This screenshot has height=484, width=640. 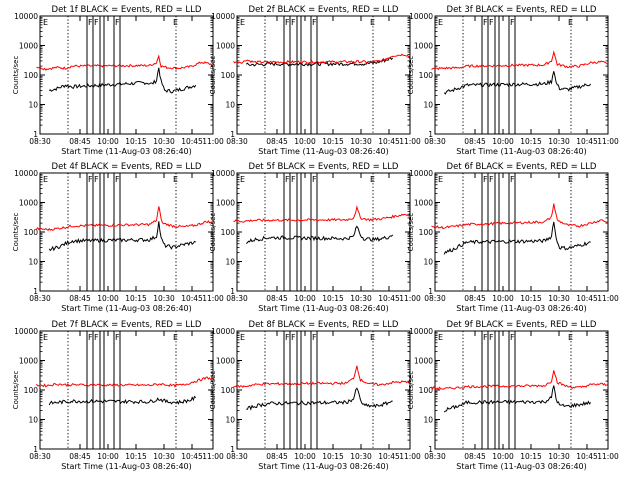 What do you see at coordinates (522, 10) in the screenshot?
I see `panel-title: Det 3f BLACK = Events, RED = LLD` at bounding box center [522, 10].